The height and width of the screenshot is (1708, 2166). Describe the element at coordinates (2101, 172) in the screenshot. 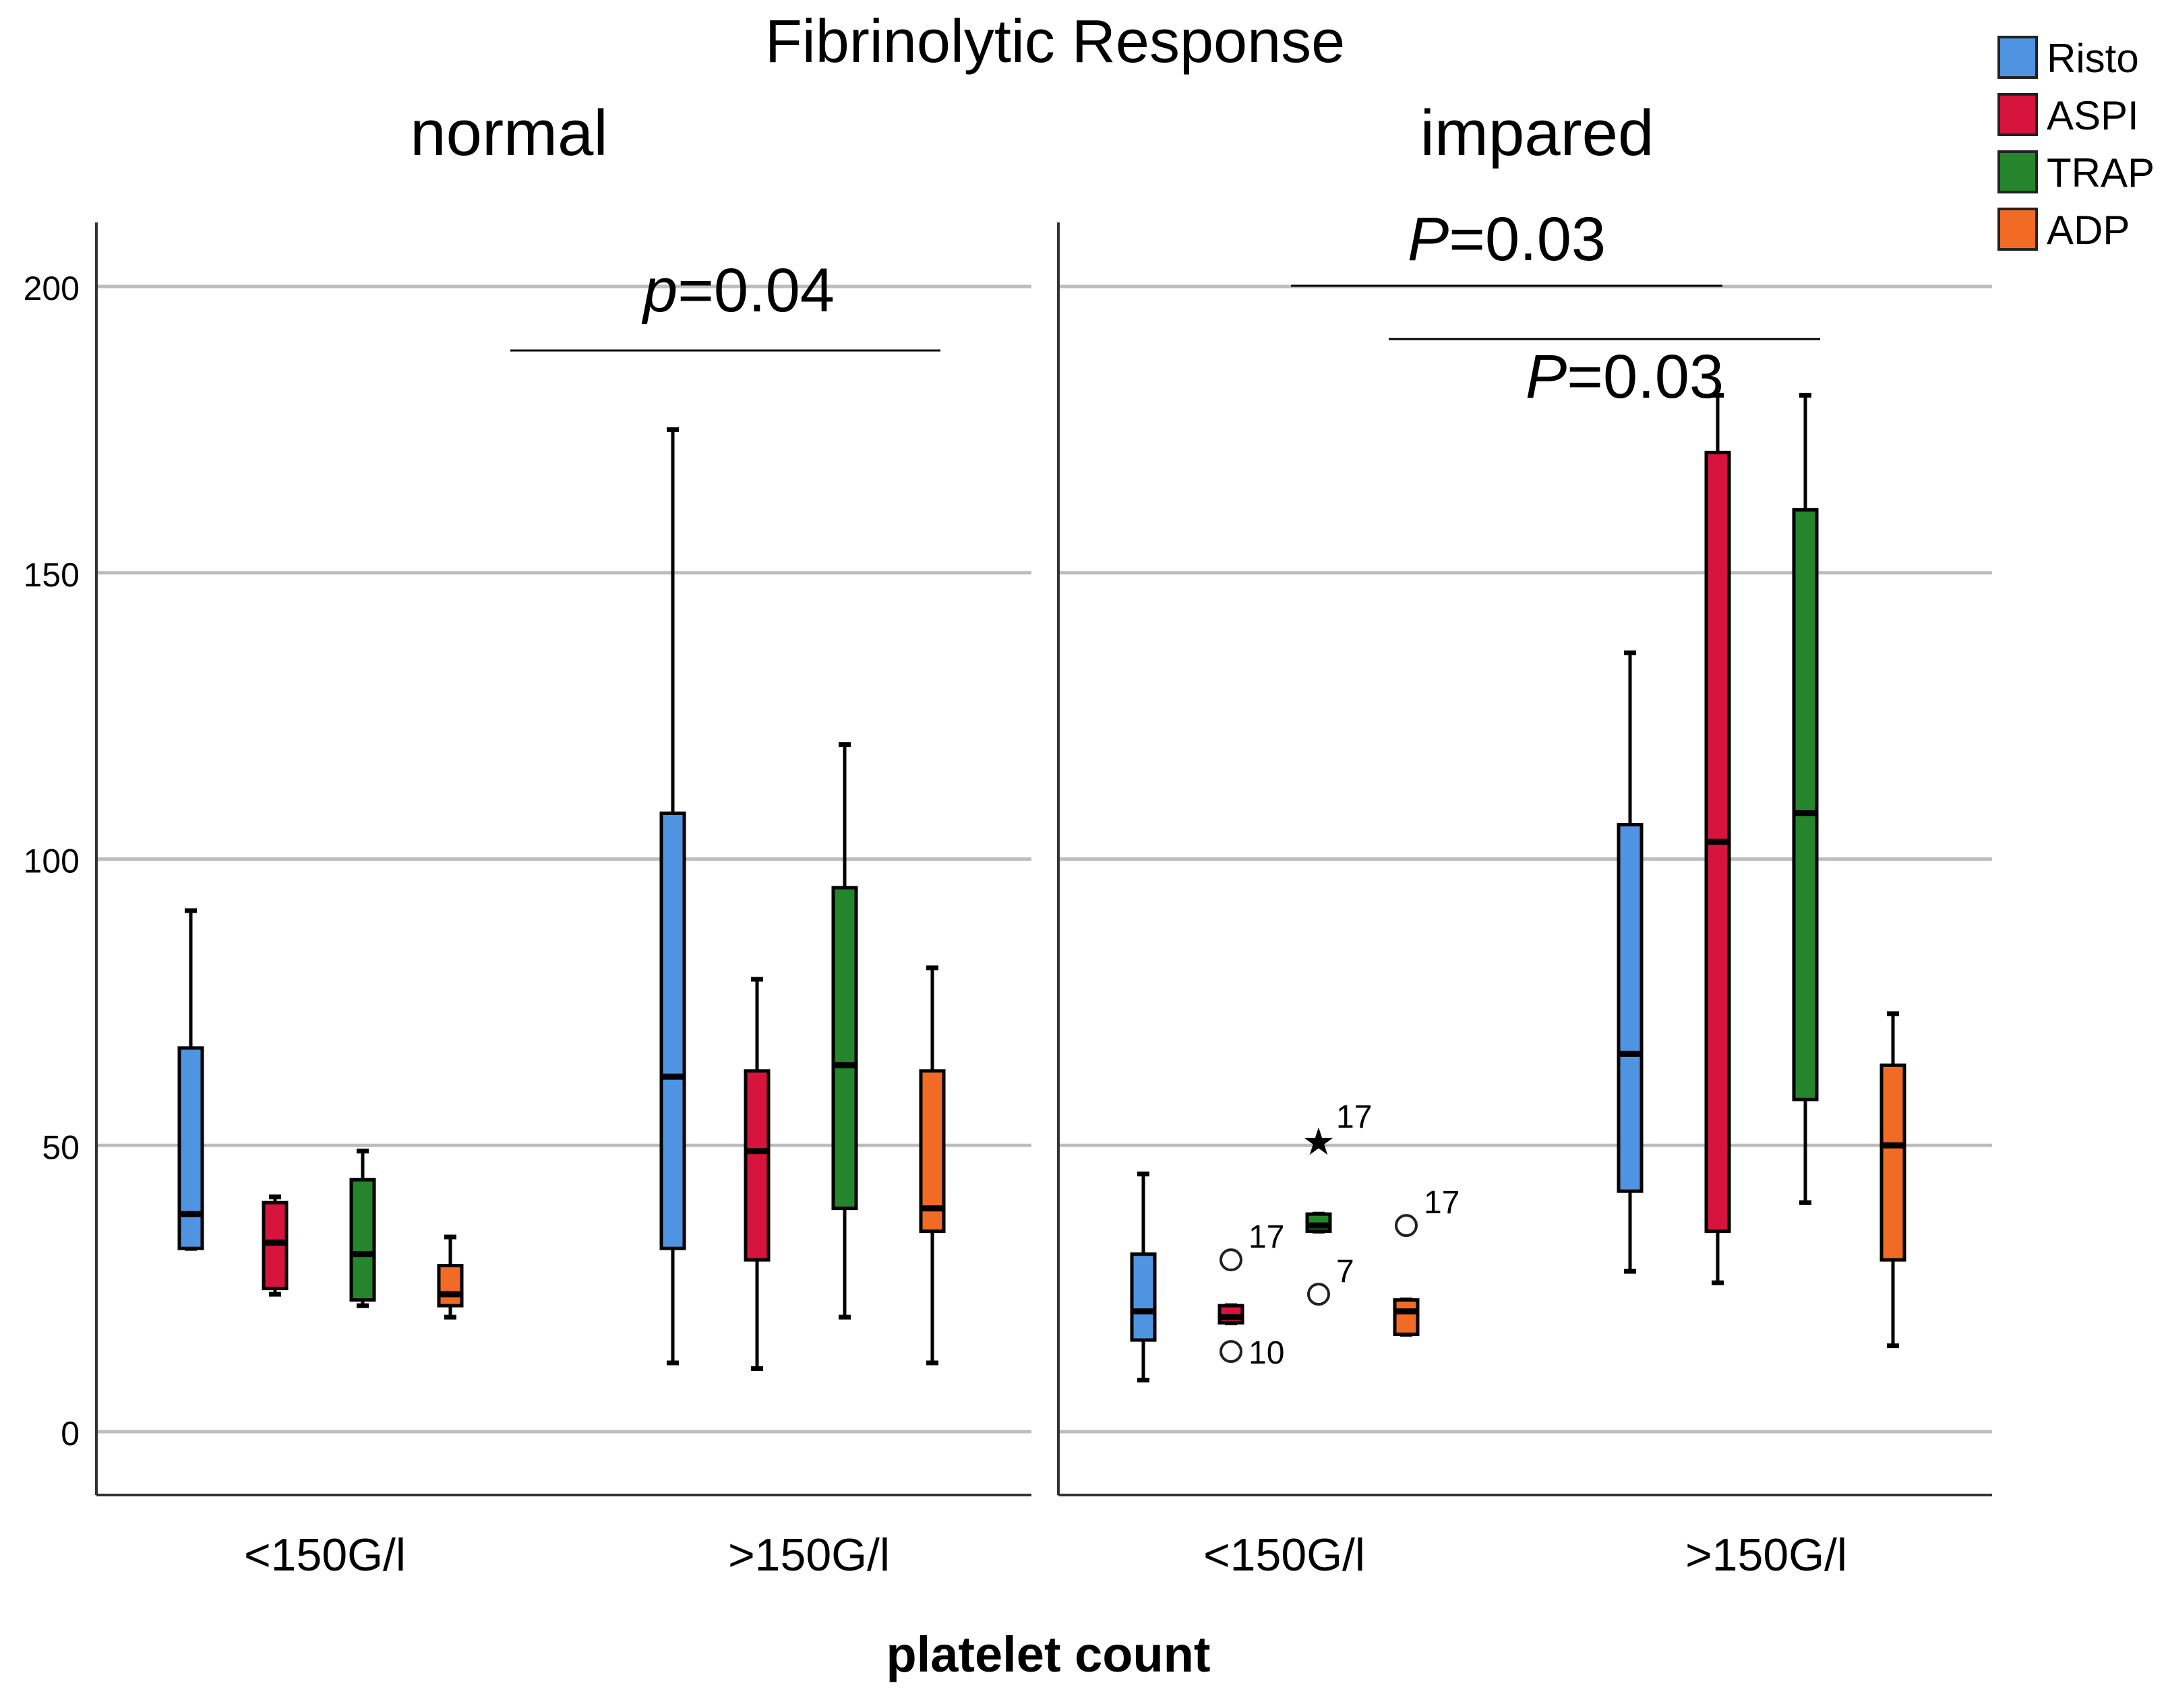

I see `legend-label-trap: TRAP` at that location.